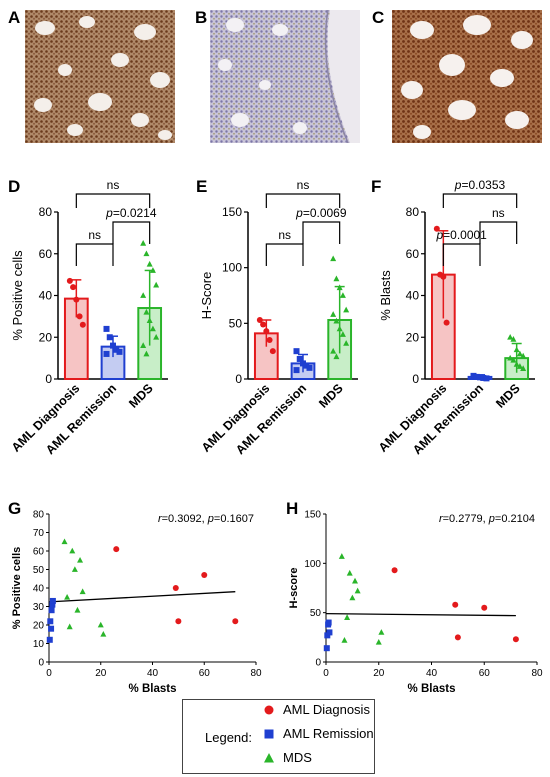 The height and width of the screenshot is (777, 550). Describe the element at coordinates (413, 296) in the screenshot. I see `f-y-tick-label: 40` at that location.